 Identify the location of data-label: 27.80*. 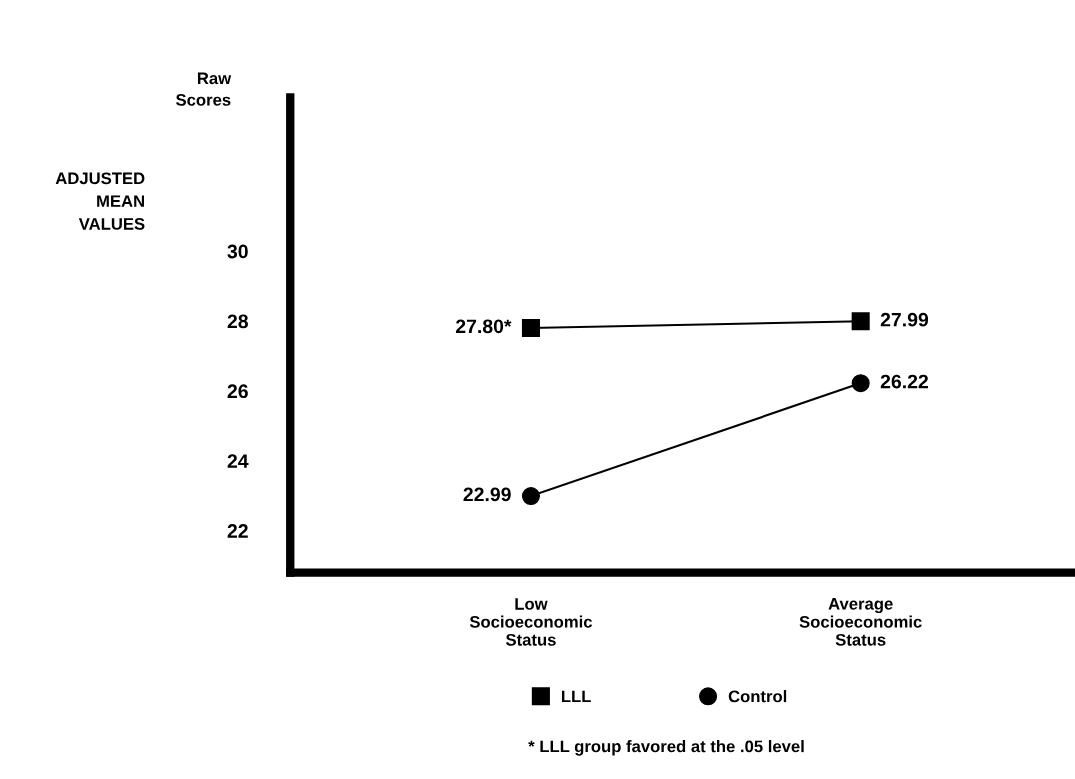
(483, 326).